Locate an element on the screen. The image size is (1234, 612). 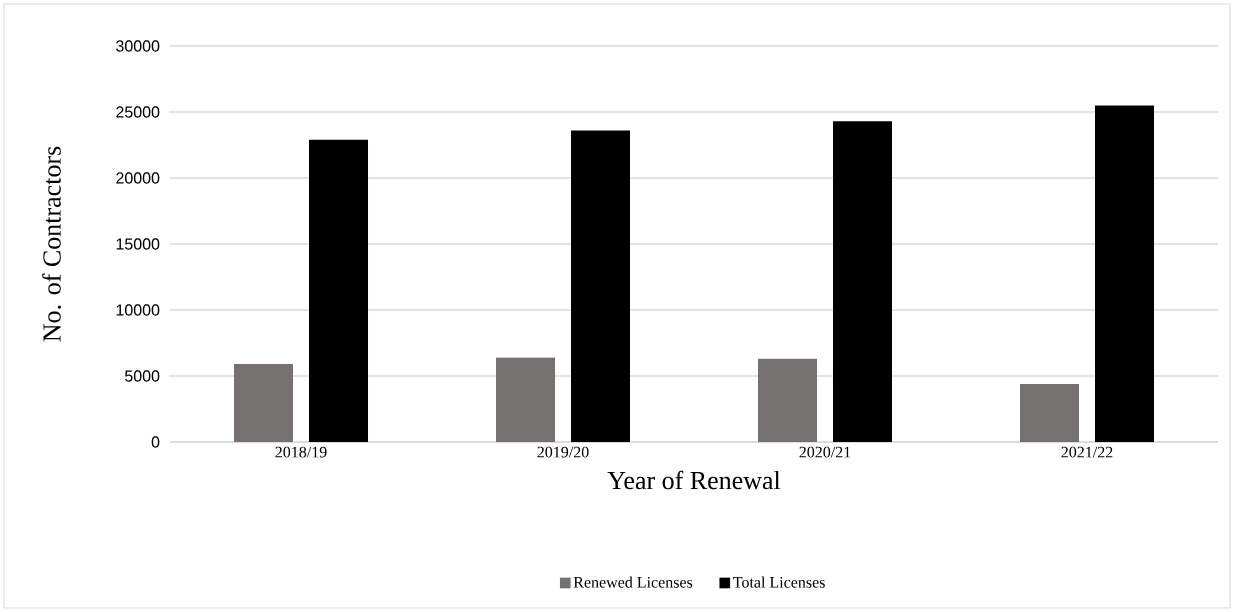
y-tick-label: 0 is located at coordinates (155, 442).